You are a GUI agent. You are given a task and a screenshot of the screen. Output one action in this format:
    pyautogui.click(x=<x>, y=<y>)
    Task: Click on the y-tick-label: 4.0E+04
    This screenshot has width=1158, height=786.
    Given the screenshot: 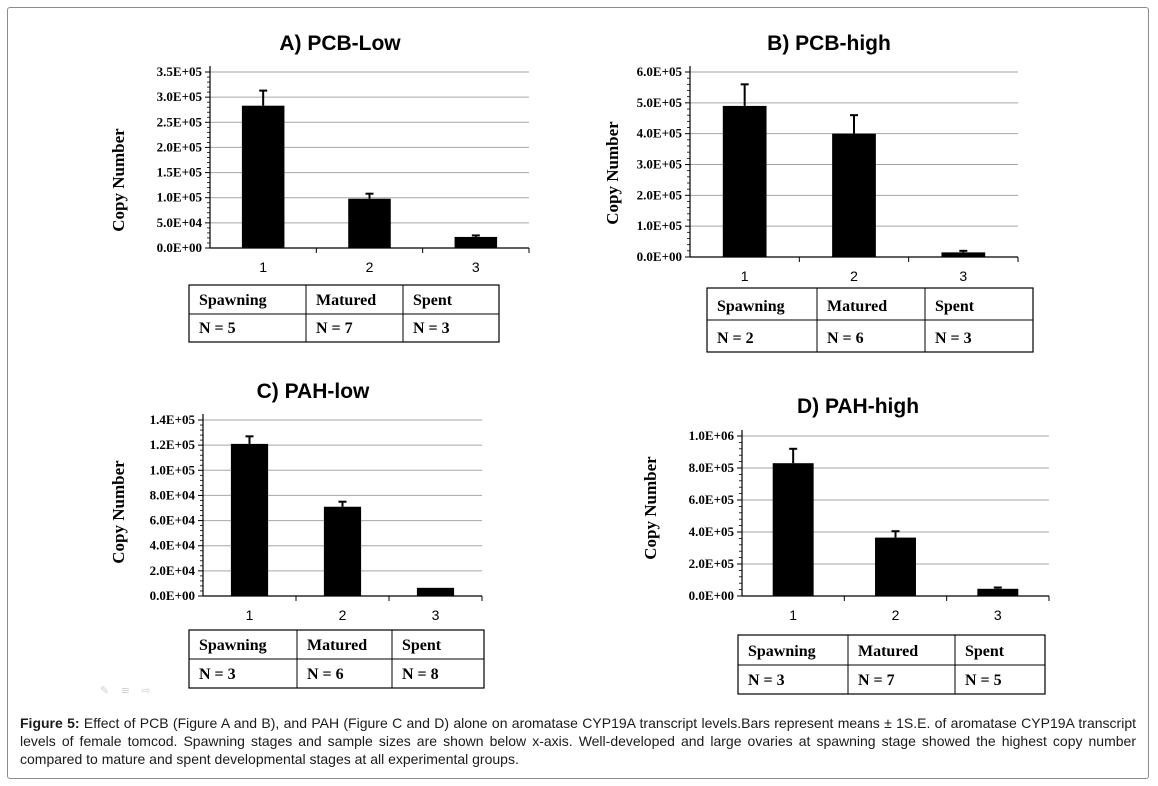 What is the action you would take?
    pyautogui.click(x=173, y=545)
    